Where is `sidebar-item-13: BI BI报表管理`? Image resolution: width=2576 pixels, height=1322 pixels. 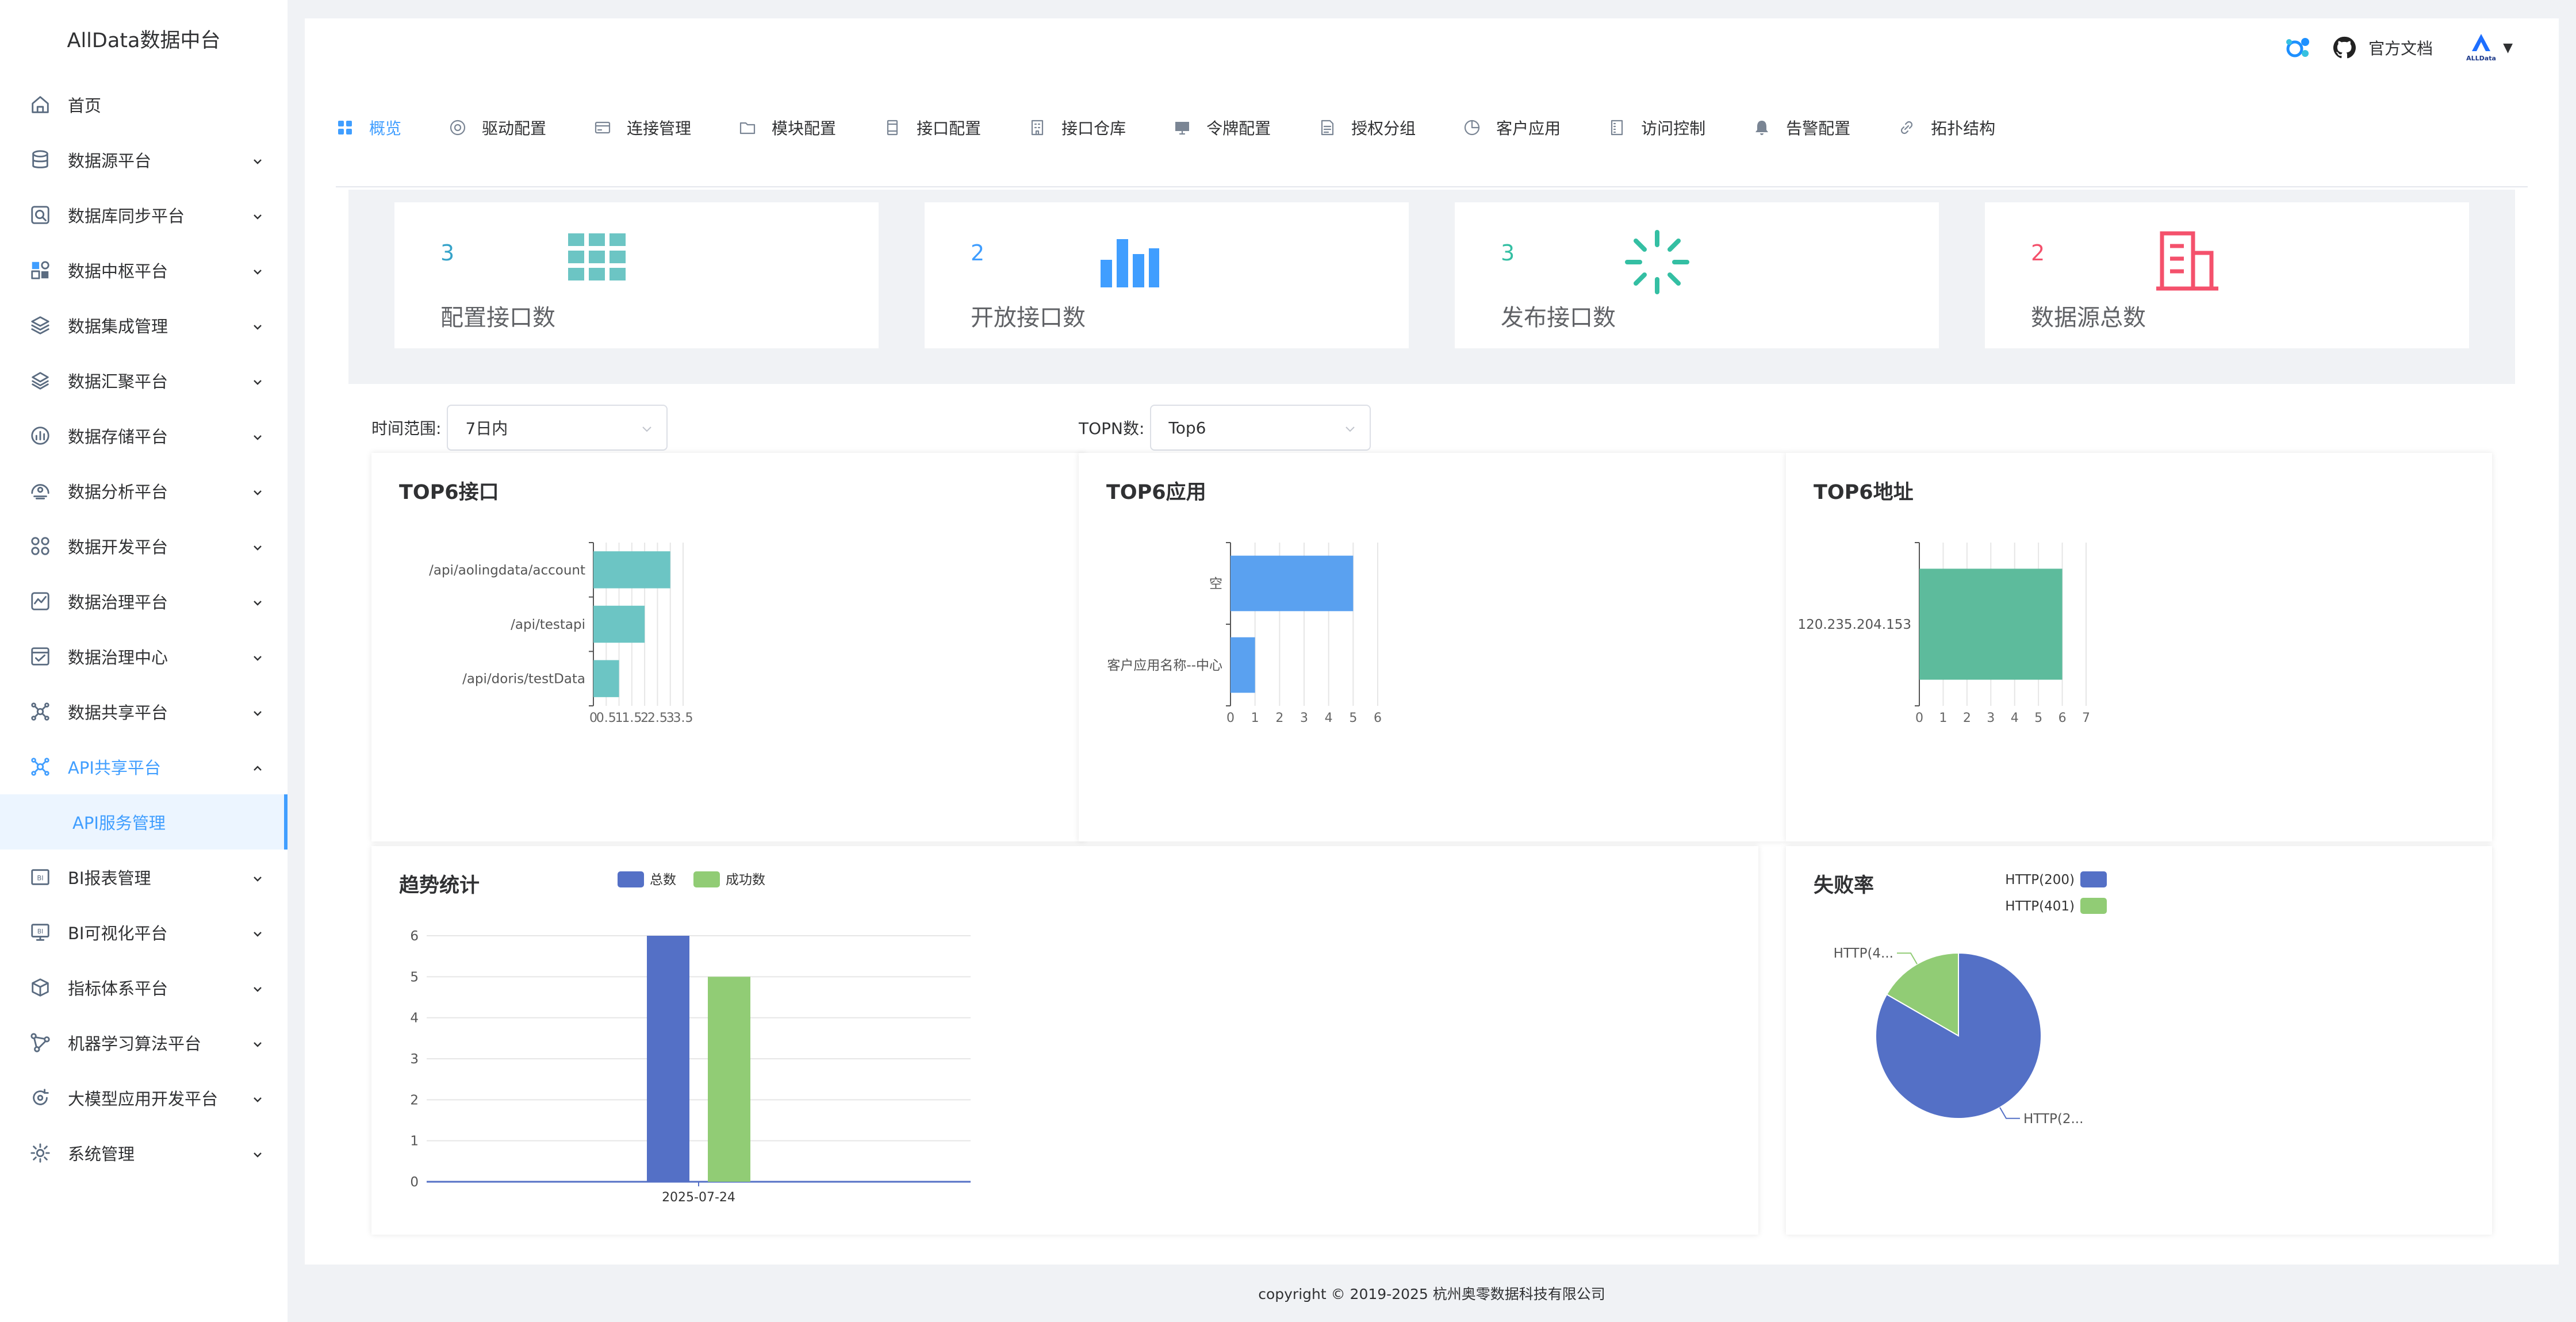
sidebar-item-13: BI BI报表管理 is located at coordinates (144, 877).